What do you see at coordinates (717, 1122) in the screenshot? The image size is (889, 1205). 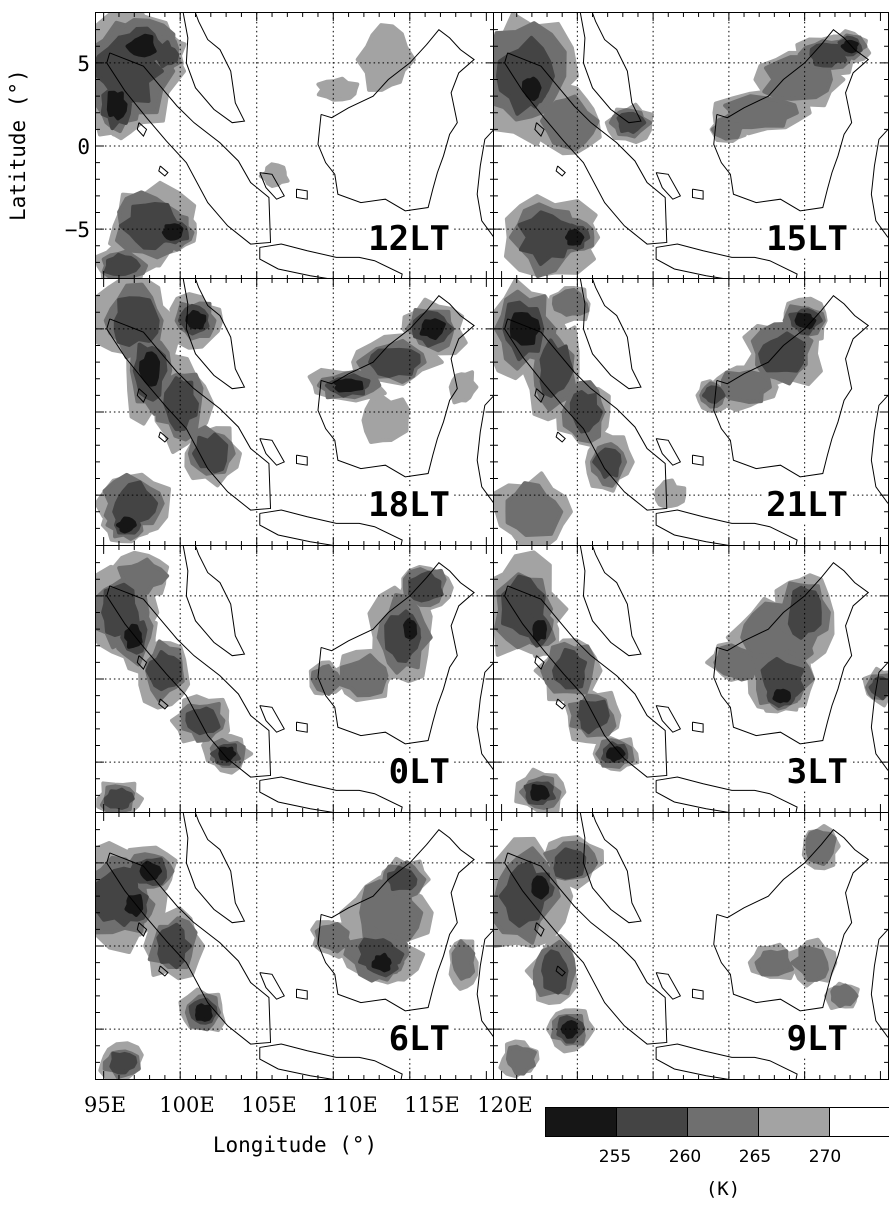 I see `colorbar` at bounding box center [717, 1122].